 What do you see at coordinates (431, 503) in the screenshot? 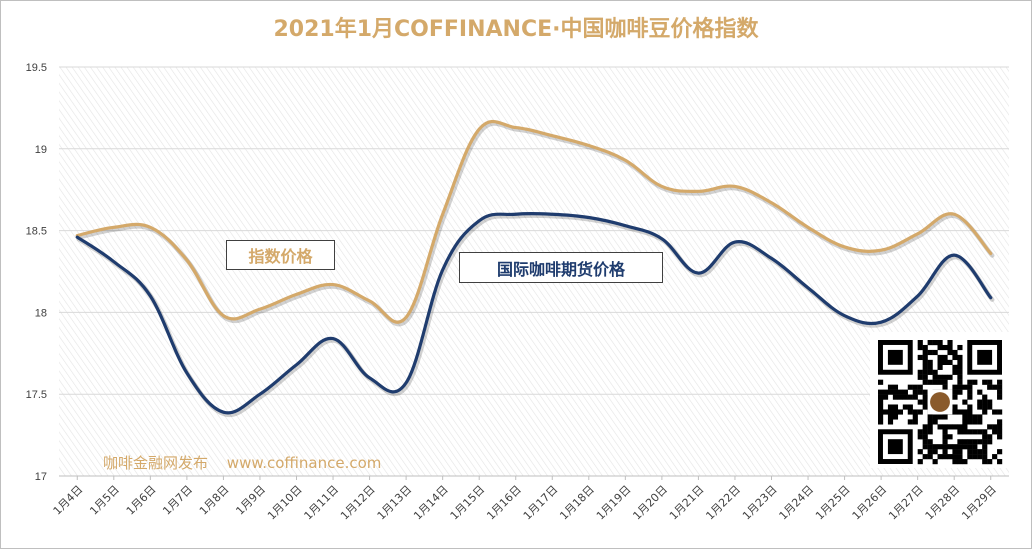
I see `x-tick-label: 1月14日` at bounding box center [431, 503].